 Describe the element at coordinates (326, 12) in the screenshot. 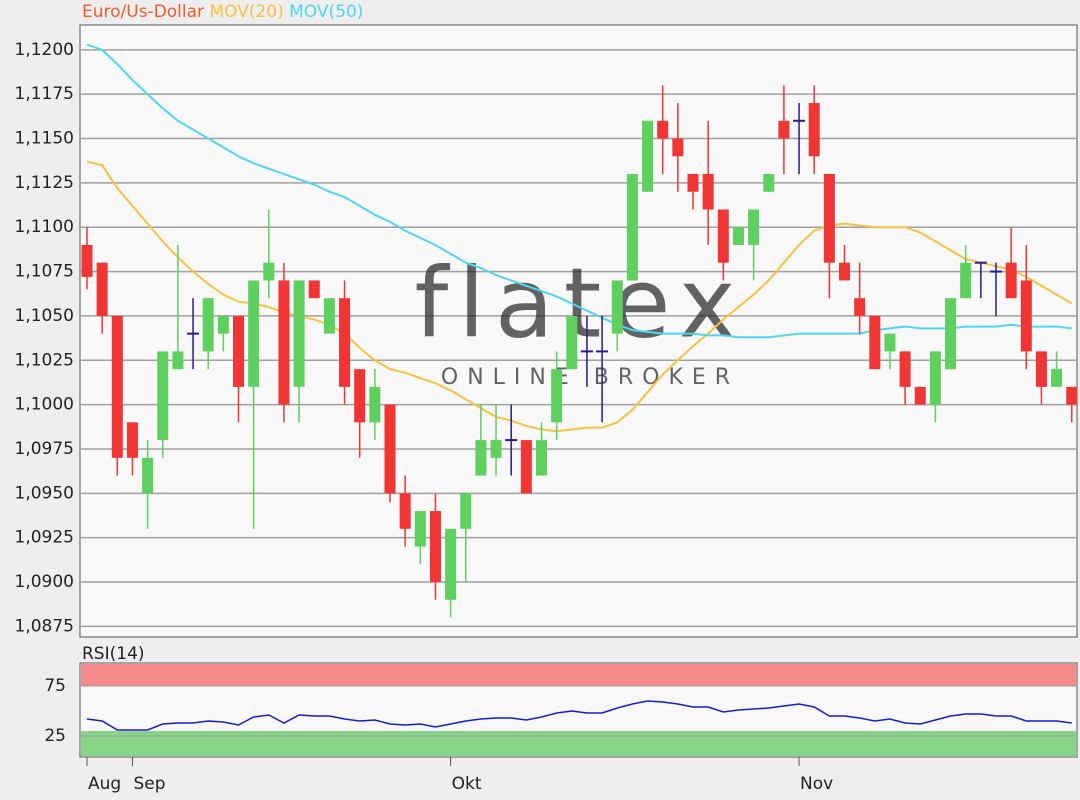

I see `legend-entry: MOV(50)` at that location.